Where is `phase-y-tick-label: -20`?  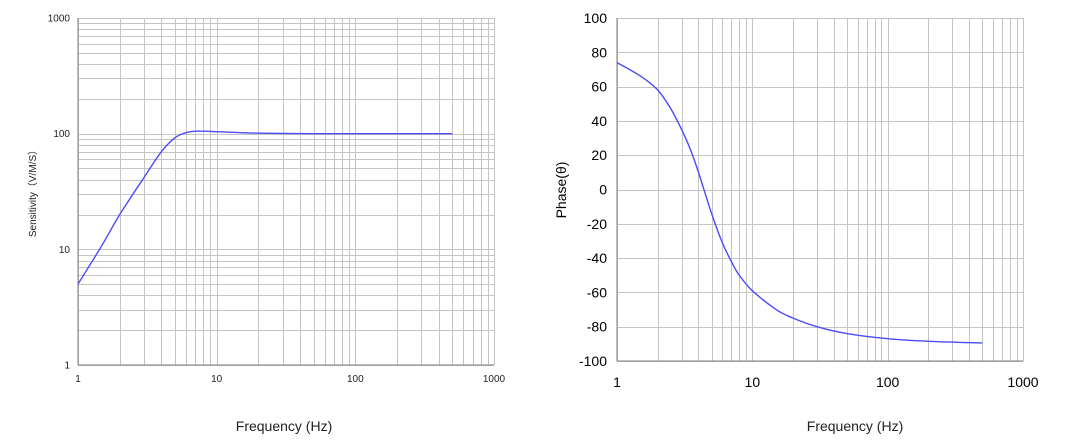 phase-y-tick-label: -20 is located at coordinates (597, 224).